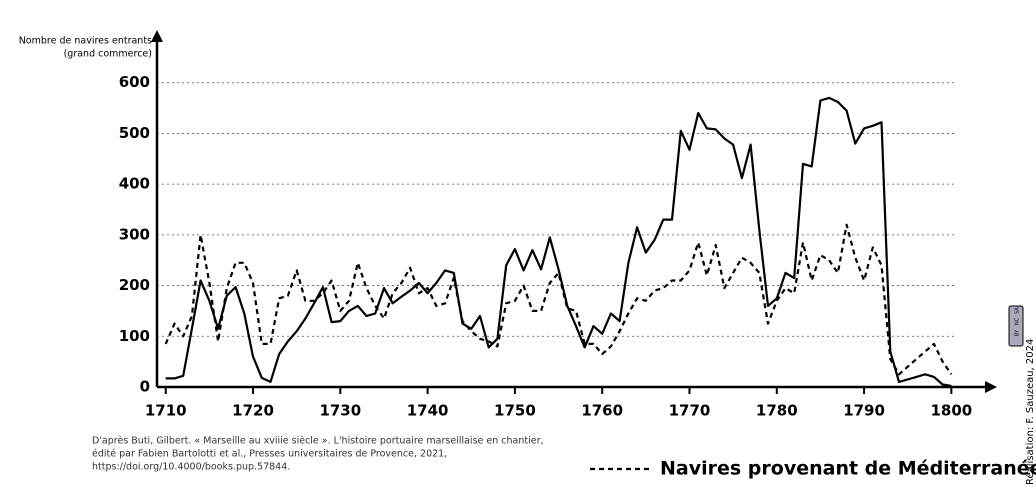  I want to click on x-tick-label: 1730, so click(340, 411).